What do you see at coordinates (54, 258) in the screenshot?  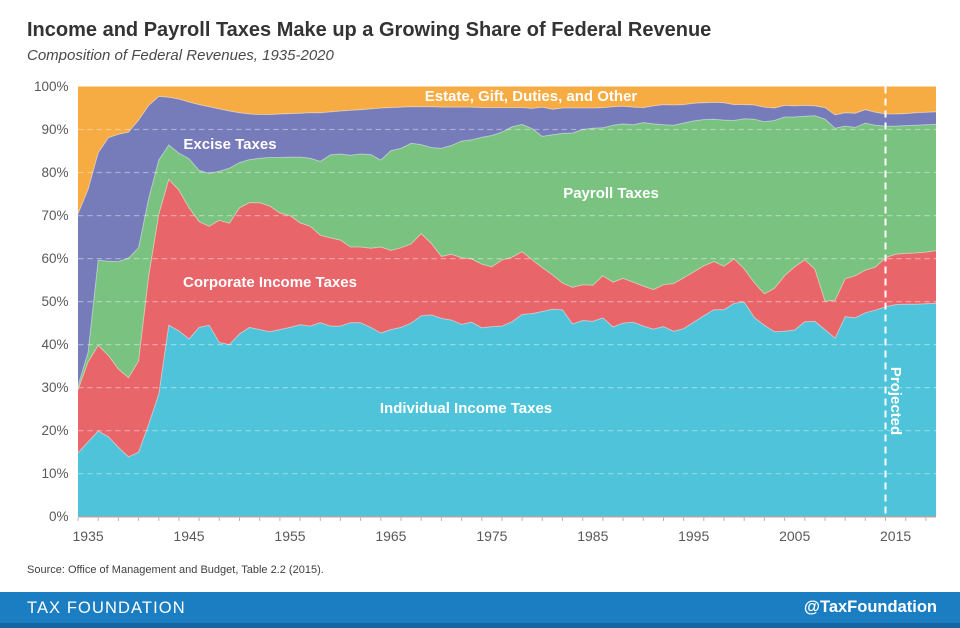 I see `svg-text: 60%` at bounding box center [54, 258].